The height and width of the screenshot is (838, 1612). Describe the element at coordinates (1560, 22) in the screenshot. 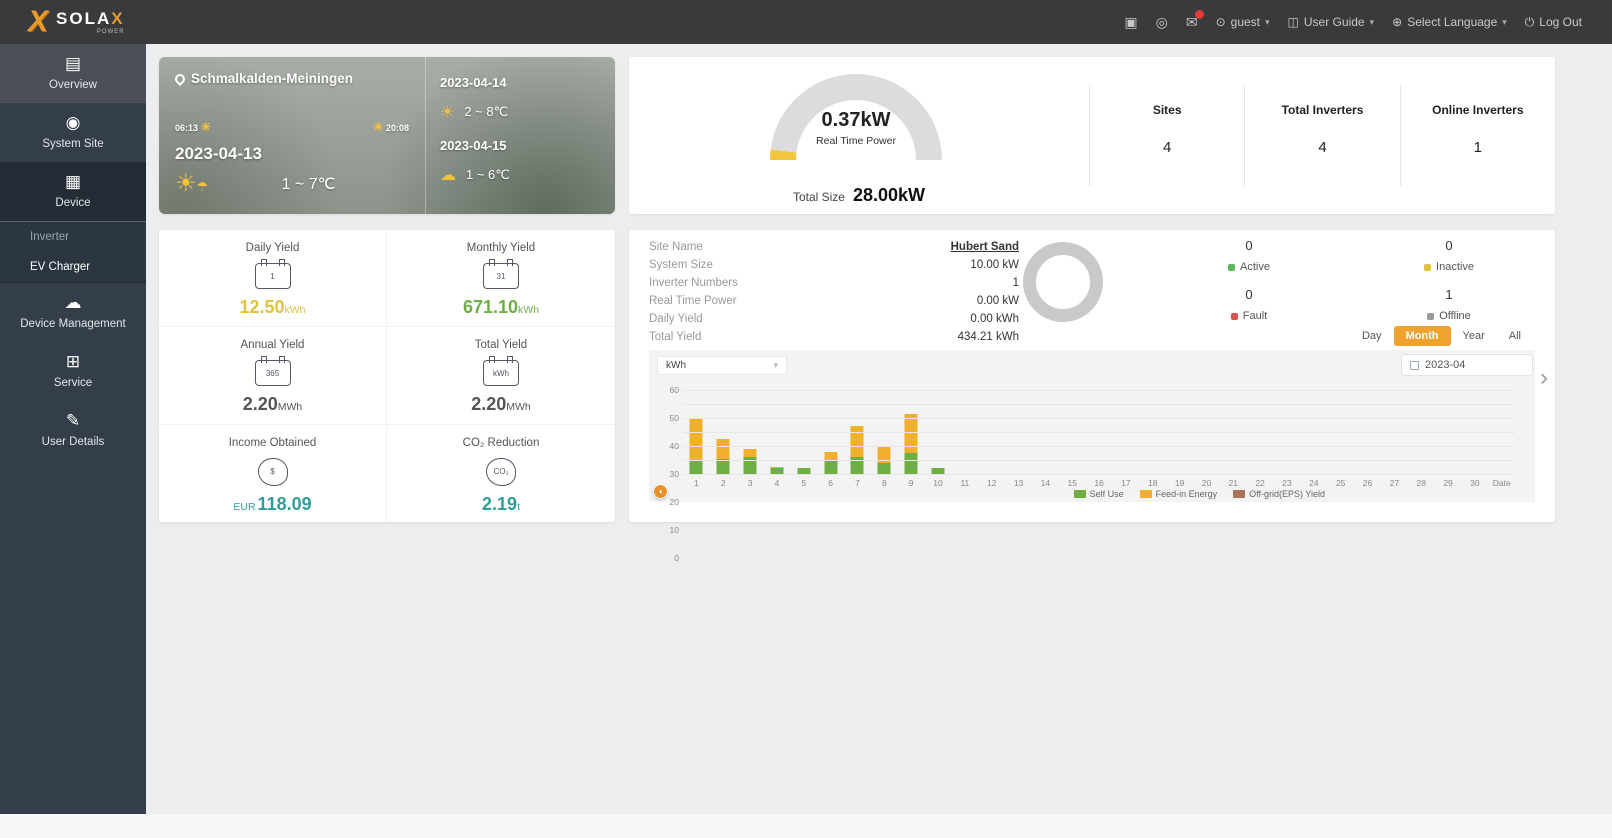

I see `logout-menu-label: Log Out` at that location.